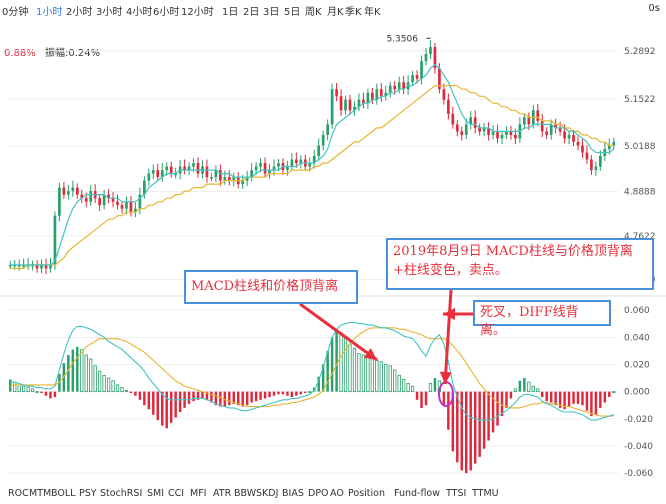 This screenshot has width=666, height=504. What do you see at coordinates (313, 12) in the screenshot?
I see `timeframe-item: 周K` at bounding box center [313, 12].